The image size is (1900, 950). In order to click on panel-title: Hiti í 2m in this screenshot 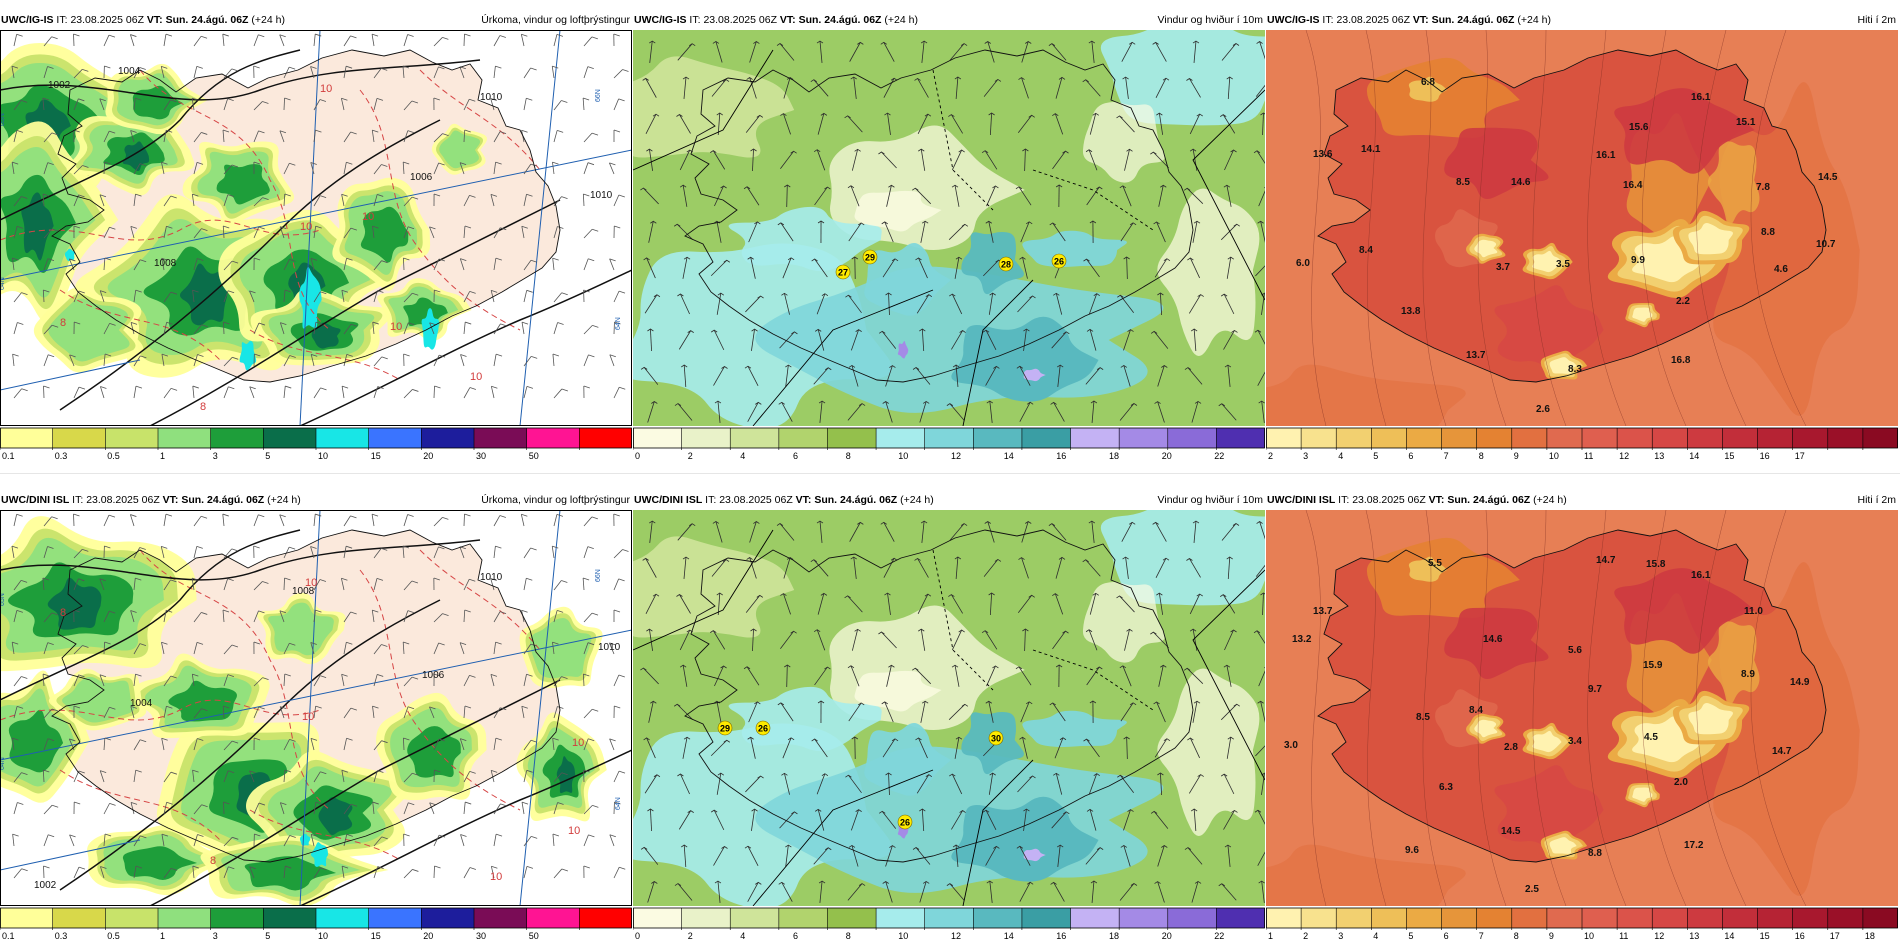, I will do `click(1876, 20)`.